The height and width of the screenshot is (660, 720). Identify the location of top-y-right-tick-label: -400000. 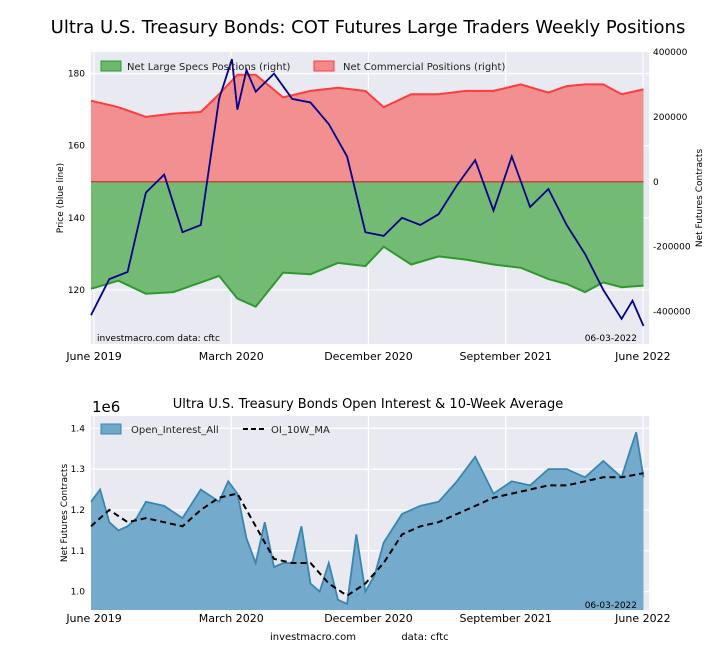
(672, 313).